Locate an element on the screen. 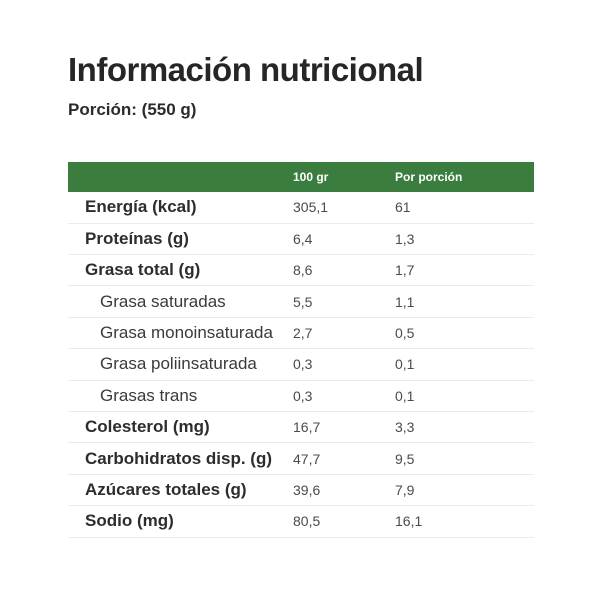 Image resolution: width=600 pixels, height=600 pixels. row-nutrient-label: Sodio (mg) is located at coordinates (129, 521).